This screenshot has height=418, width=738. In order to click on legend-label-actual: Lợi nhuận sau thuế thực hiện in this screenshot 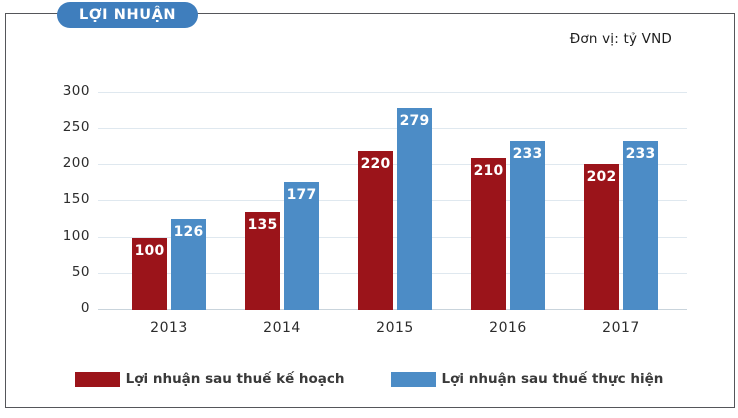, I will do `click(552, 379)`.